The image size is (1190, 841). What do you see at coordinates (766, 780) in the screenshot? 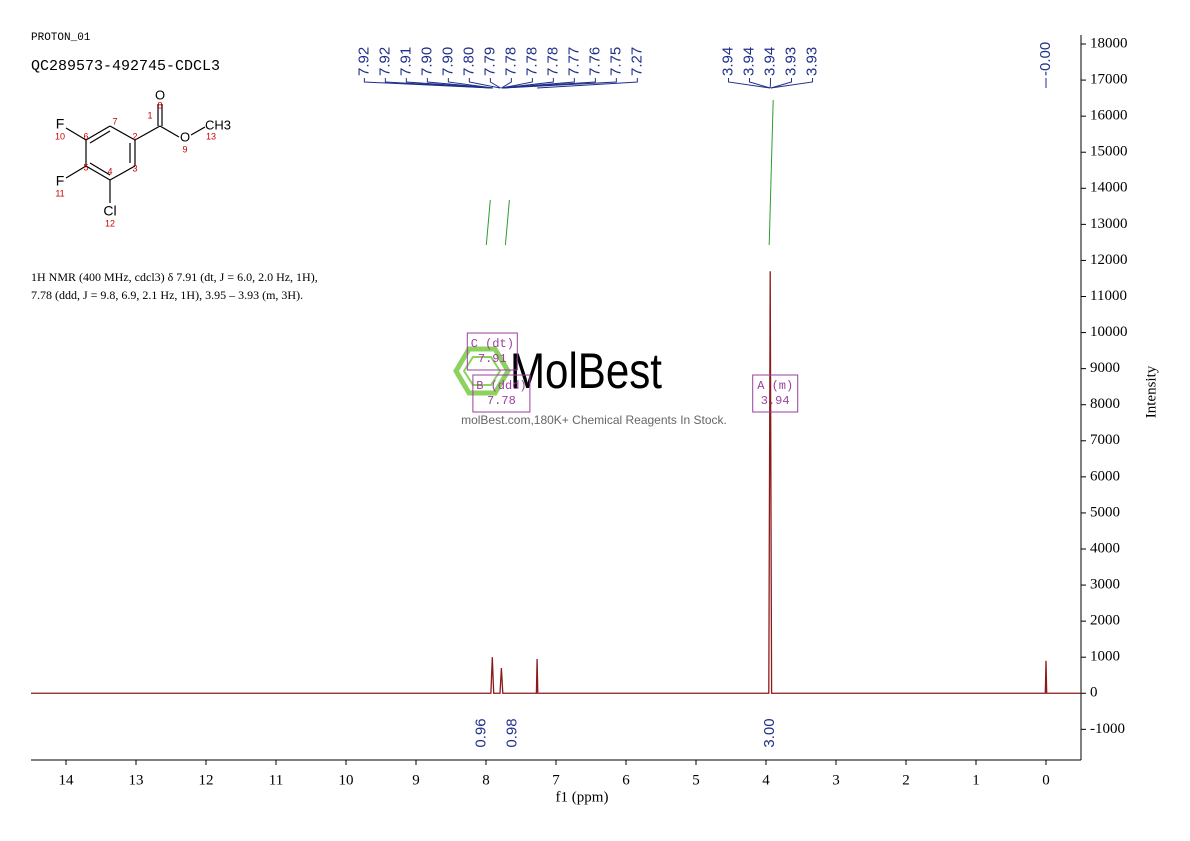
I see `x-tick-label: 4` at bounding box center [766, 780].